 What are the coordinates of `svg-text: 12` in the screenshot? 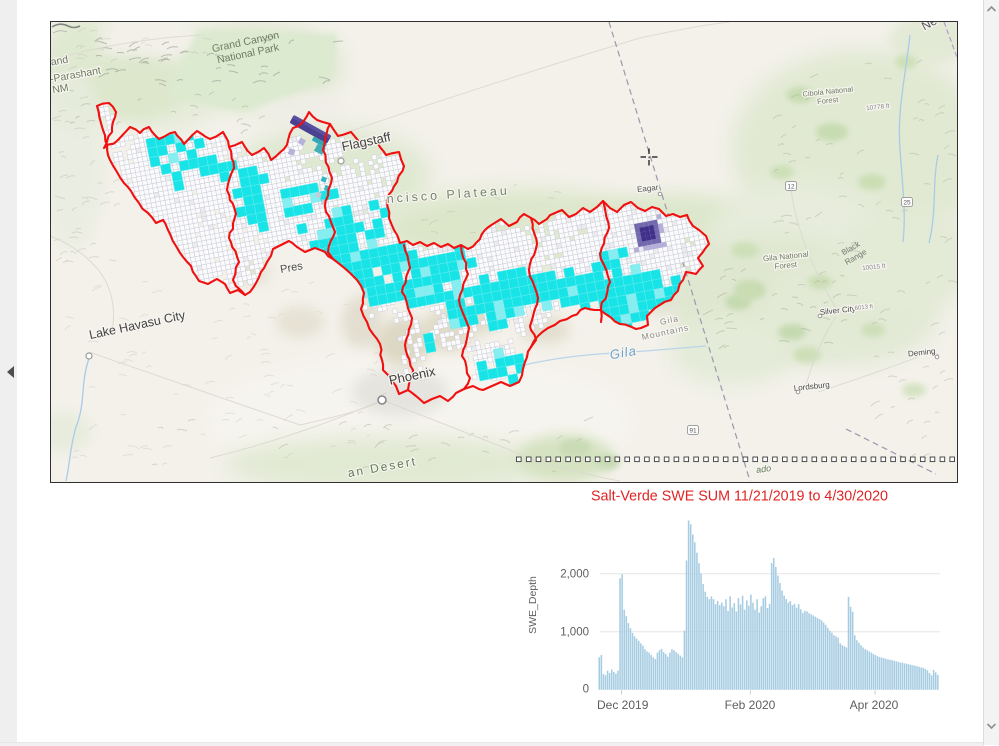 It's located at (791, 187).